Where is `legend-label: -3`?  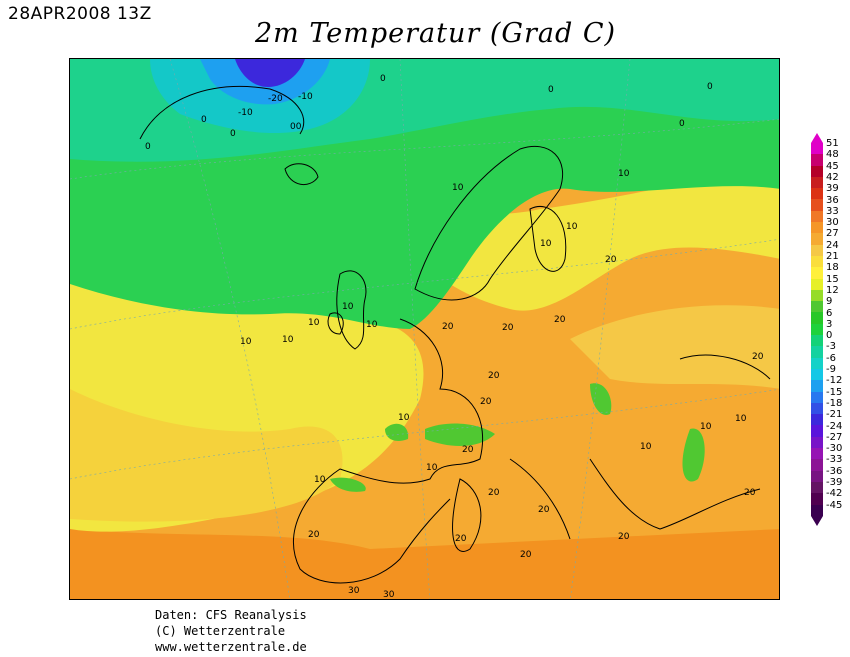
legend-label: -3 is located at coordinates (831, 347).